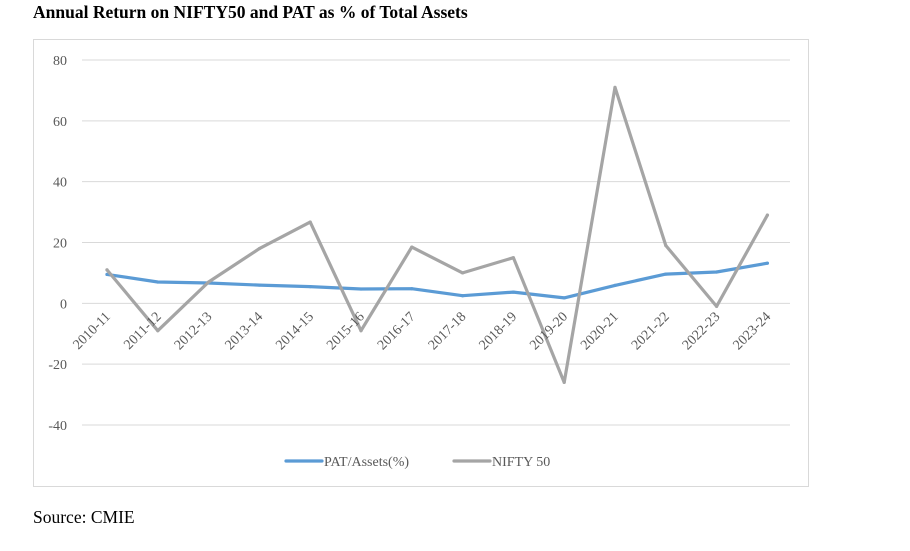 This screenshot has width=910, height=551. What do you see at coordinates (448, 332) in the screenshot?
I see `x-tick-label: 2017-18` at bounding box center [448, 332].